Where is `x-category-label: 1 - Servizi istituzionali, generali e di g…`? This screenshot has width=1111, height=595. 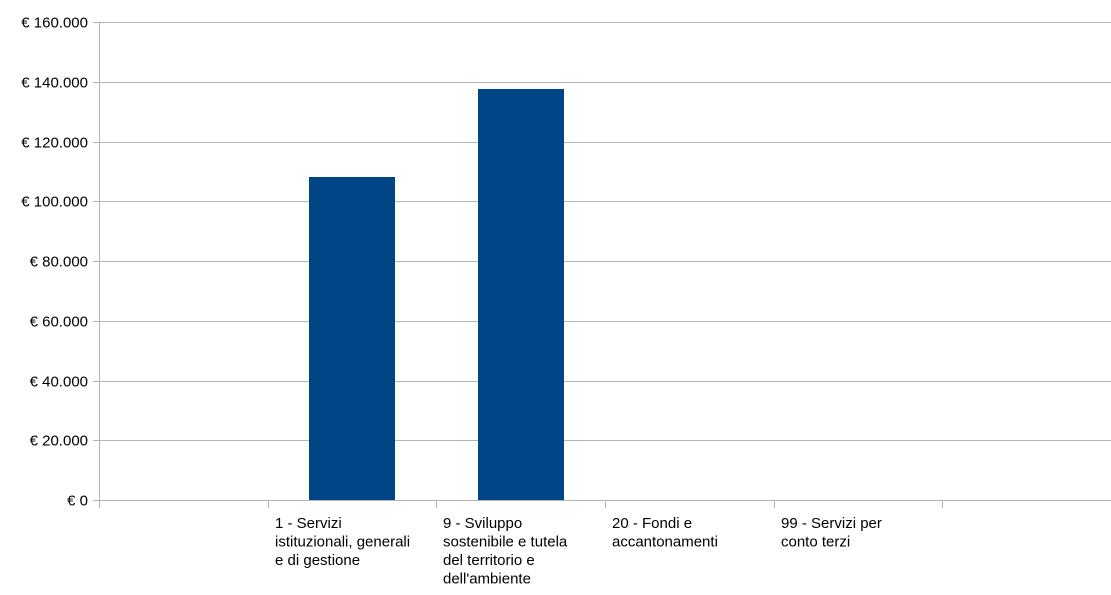
x-category-label: 1 - Servizi istituzionali, generali e di g… is located at coordinates (342, 542).